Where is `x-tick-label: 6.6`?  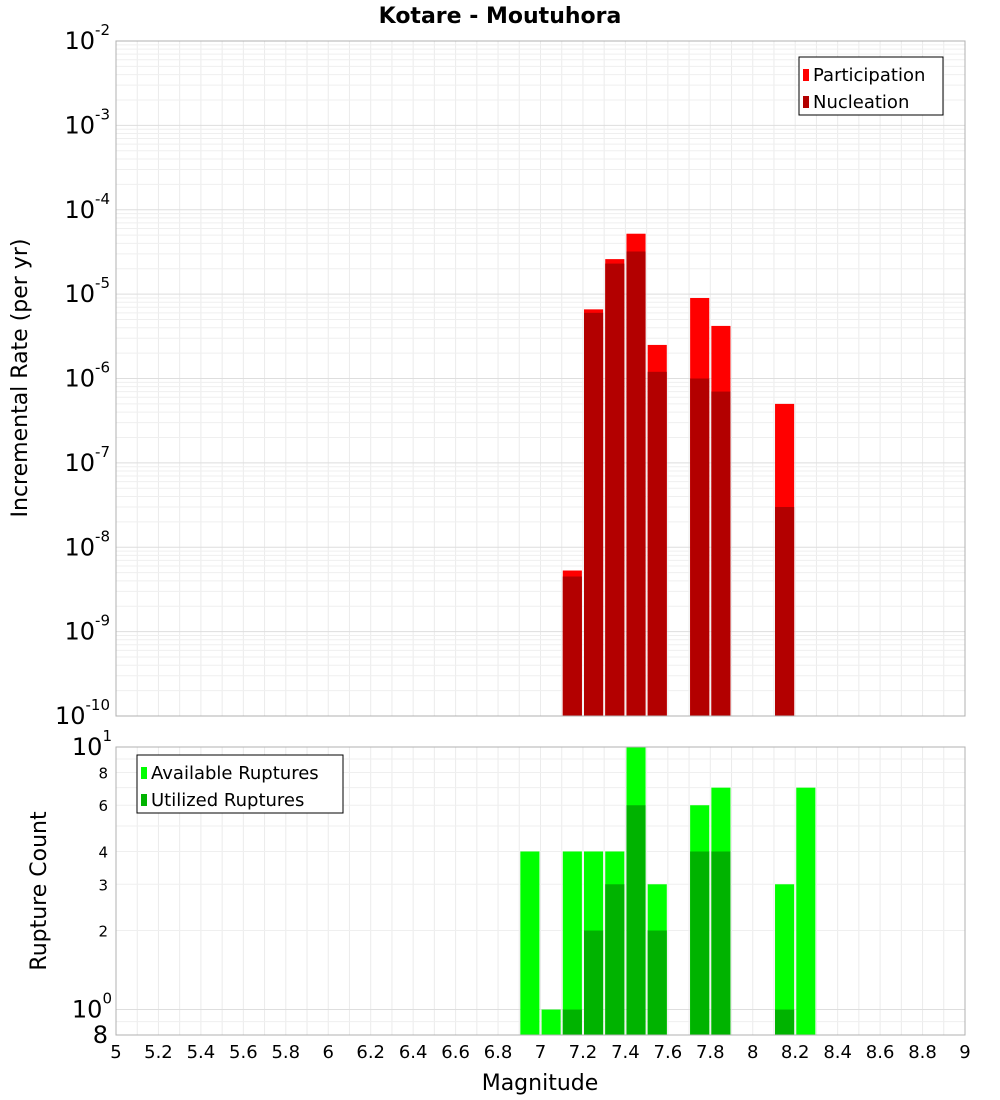
x-tick-label: 6.6 is located at coordinates (455, 1052).